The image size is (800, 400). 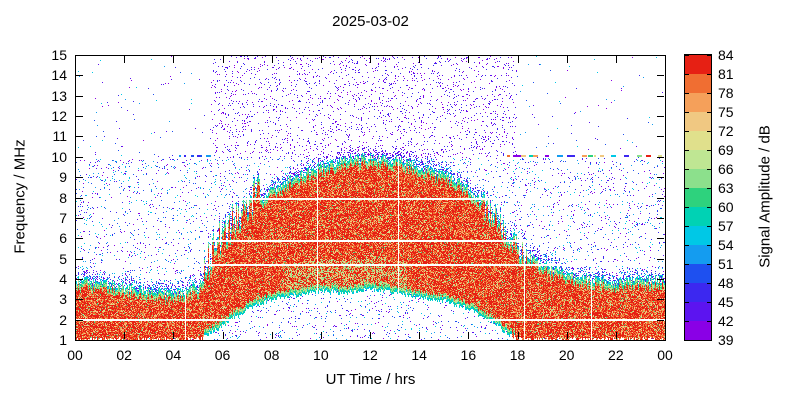 I want to click on y-tick-label: 8, so click(x=63, y=197).